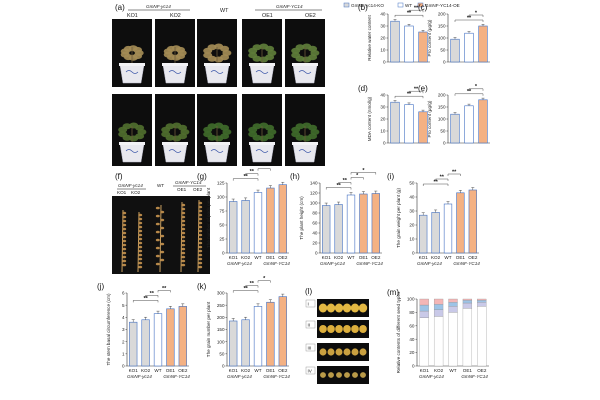  I want to click on panel-f-label-oe2: OE2, so click(198, 189).